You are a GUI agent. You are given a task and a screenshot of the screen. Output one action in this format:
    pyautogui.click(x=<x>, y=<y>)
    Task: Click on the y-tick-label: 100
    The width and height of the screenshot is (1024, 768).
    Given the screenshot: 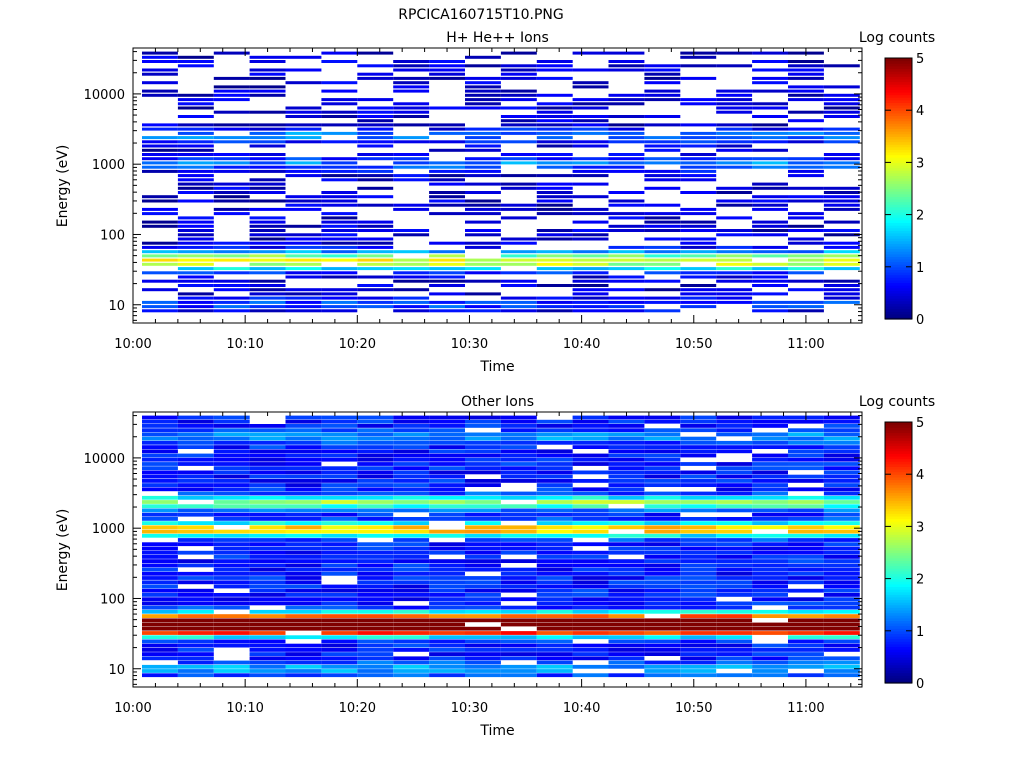 What is the action you would take?
    pyautogui.click(x=112, y=599)
    